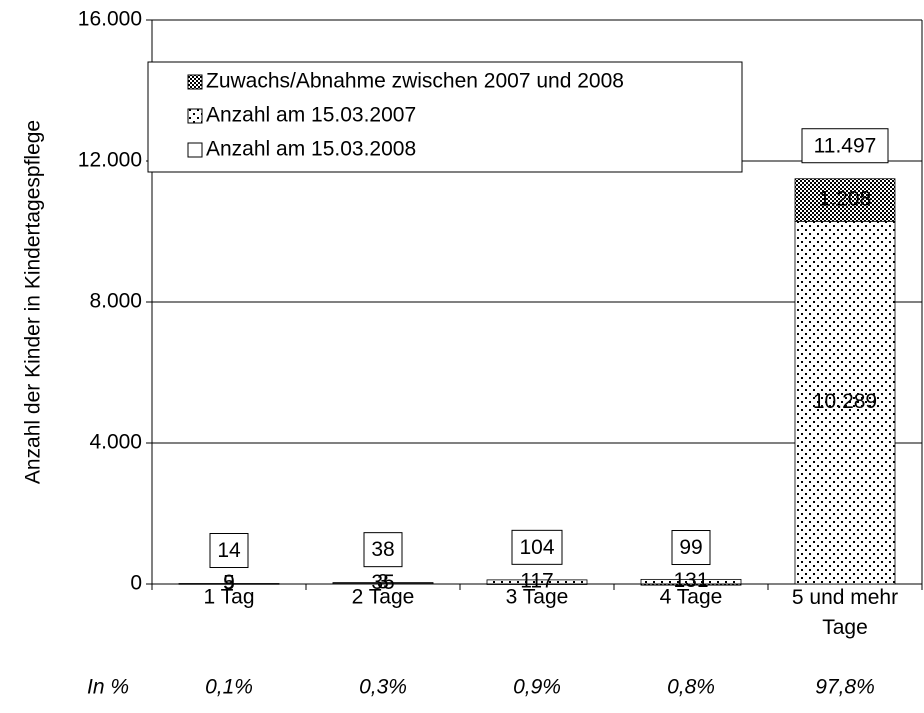 Image resolution: width=924 pixels, height=713 pixels. Describe the element at coordinates (115, 301) in the screenshot. I see `y-tick-label: 8.000` at that location.